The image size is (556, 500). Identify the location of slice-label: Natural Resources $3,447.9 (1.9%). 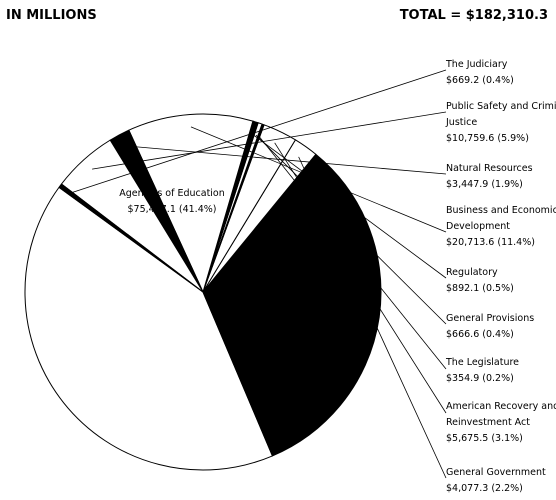
(489, 176).